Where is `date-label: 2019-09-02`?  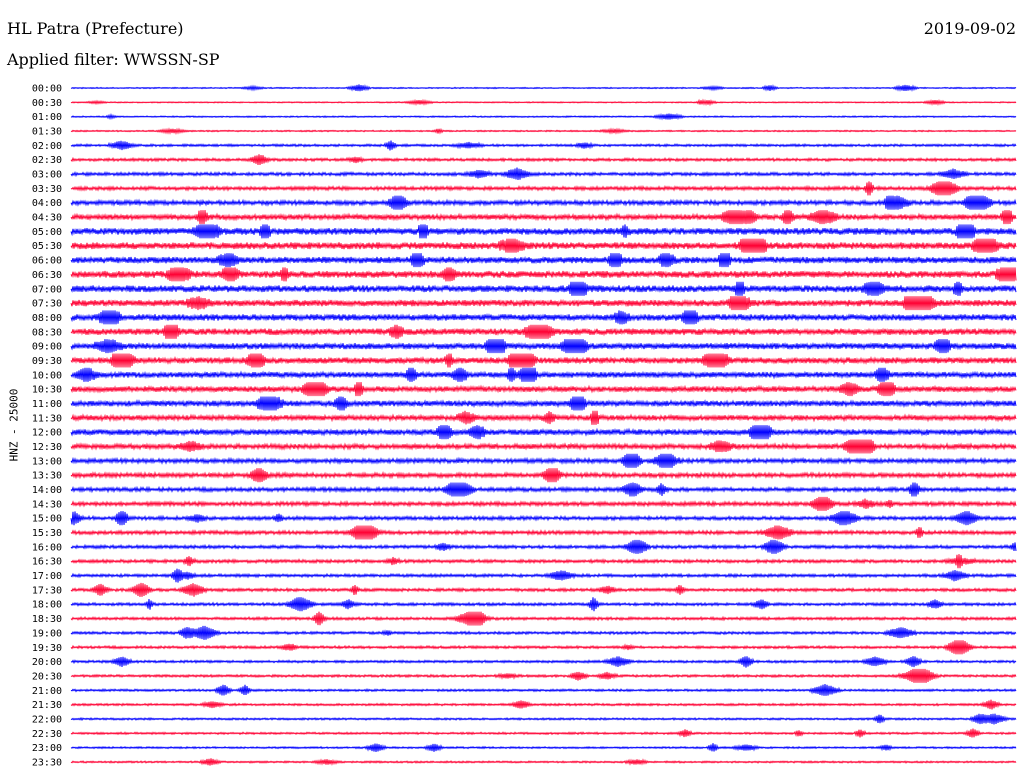
date-label: 2019-09-02 is located at coordinates (969, 28).